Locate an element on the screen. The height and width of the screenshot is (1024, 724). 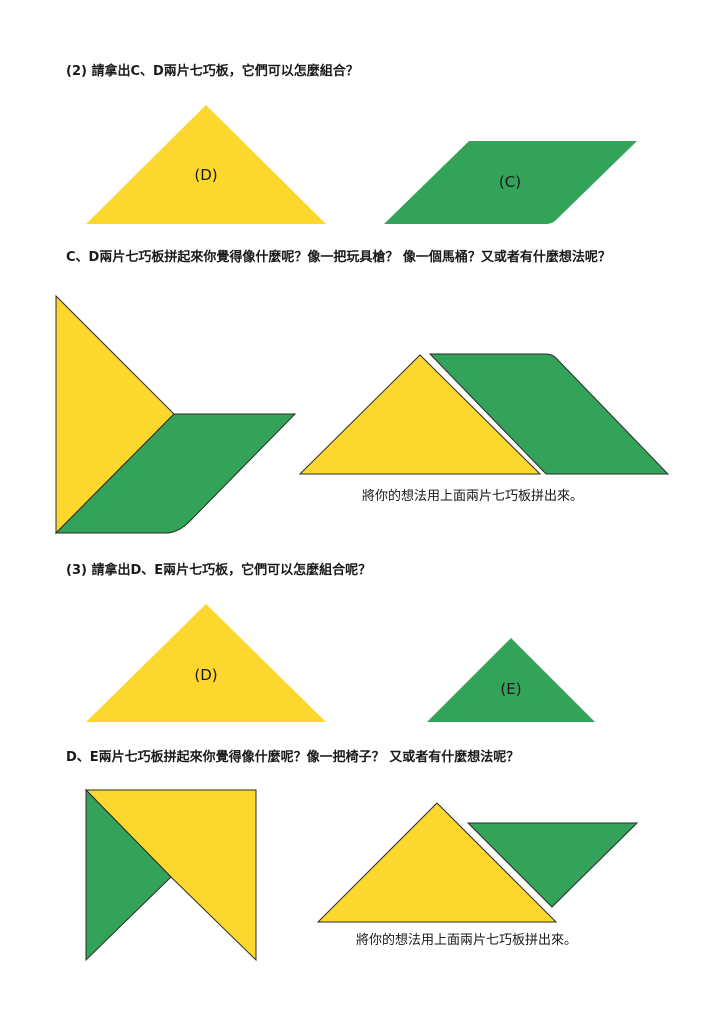
combo4-yellow-triangle is located at coordinates (437, 862).